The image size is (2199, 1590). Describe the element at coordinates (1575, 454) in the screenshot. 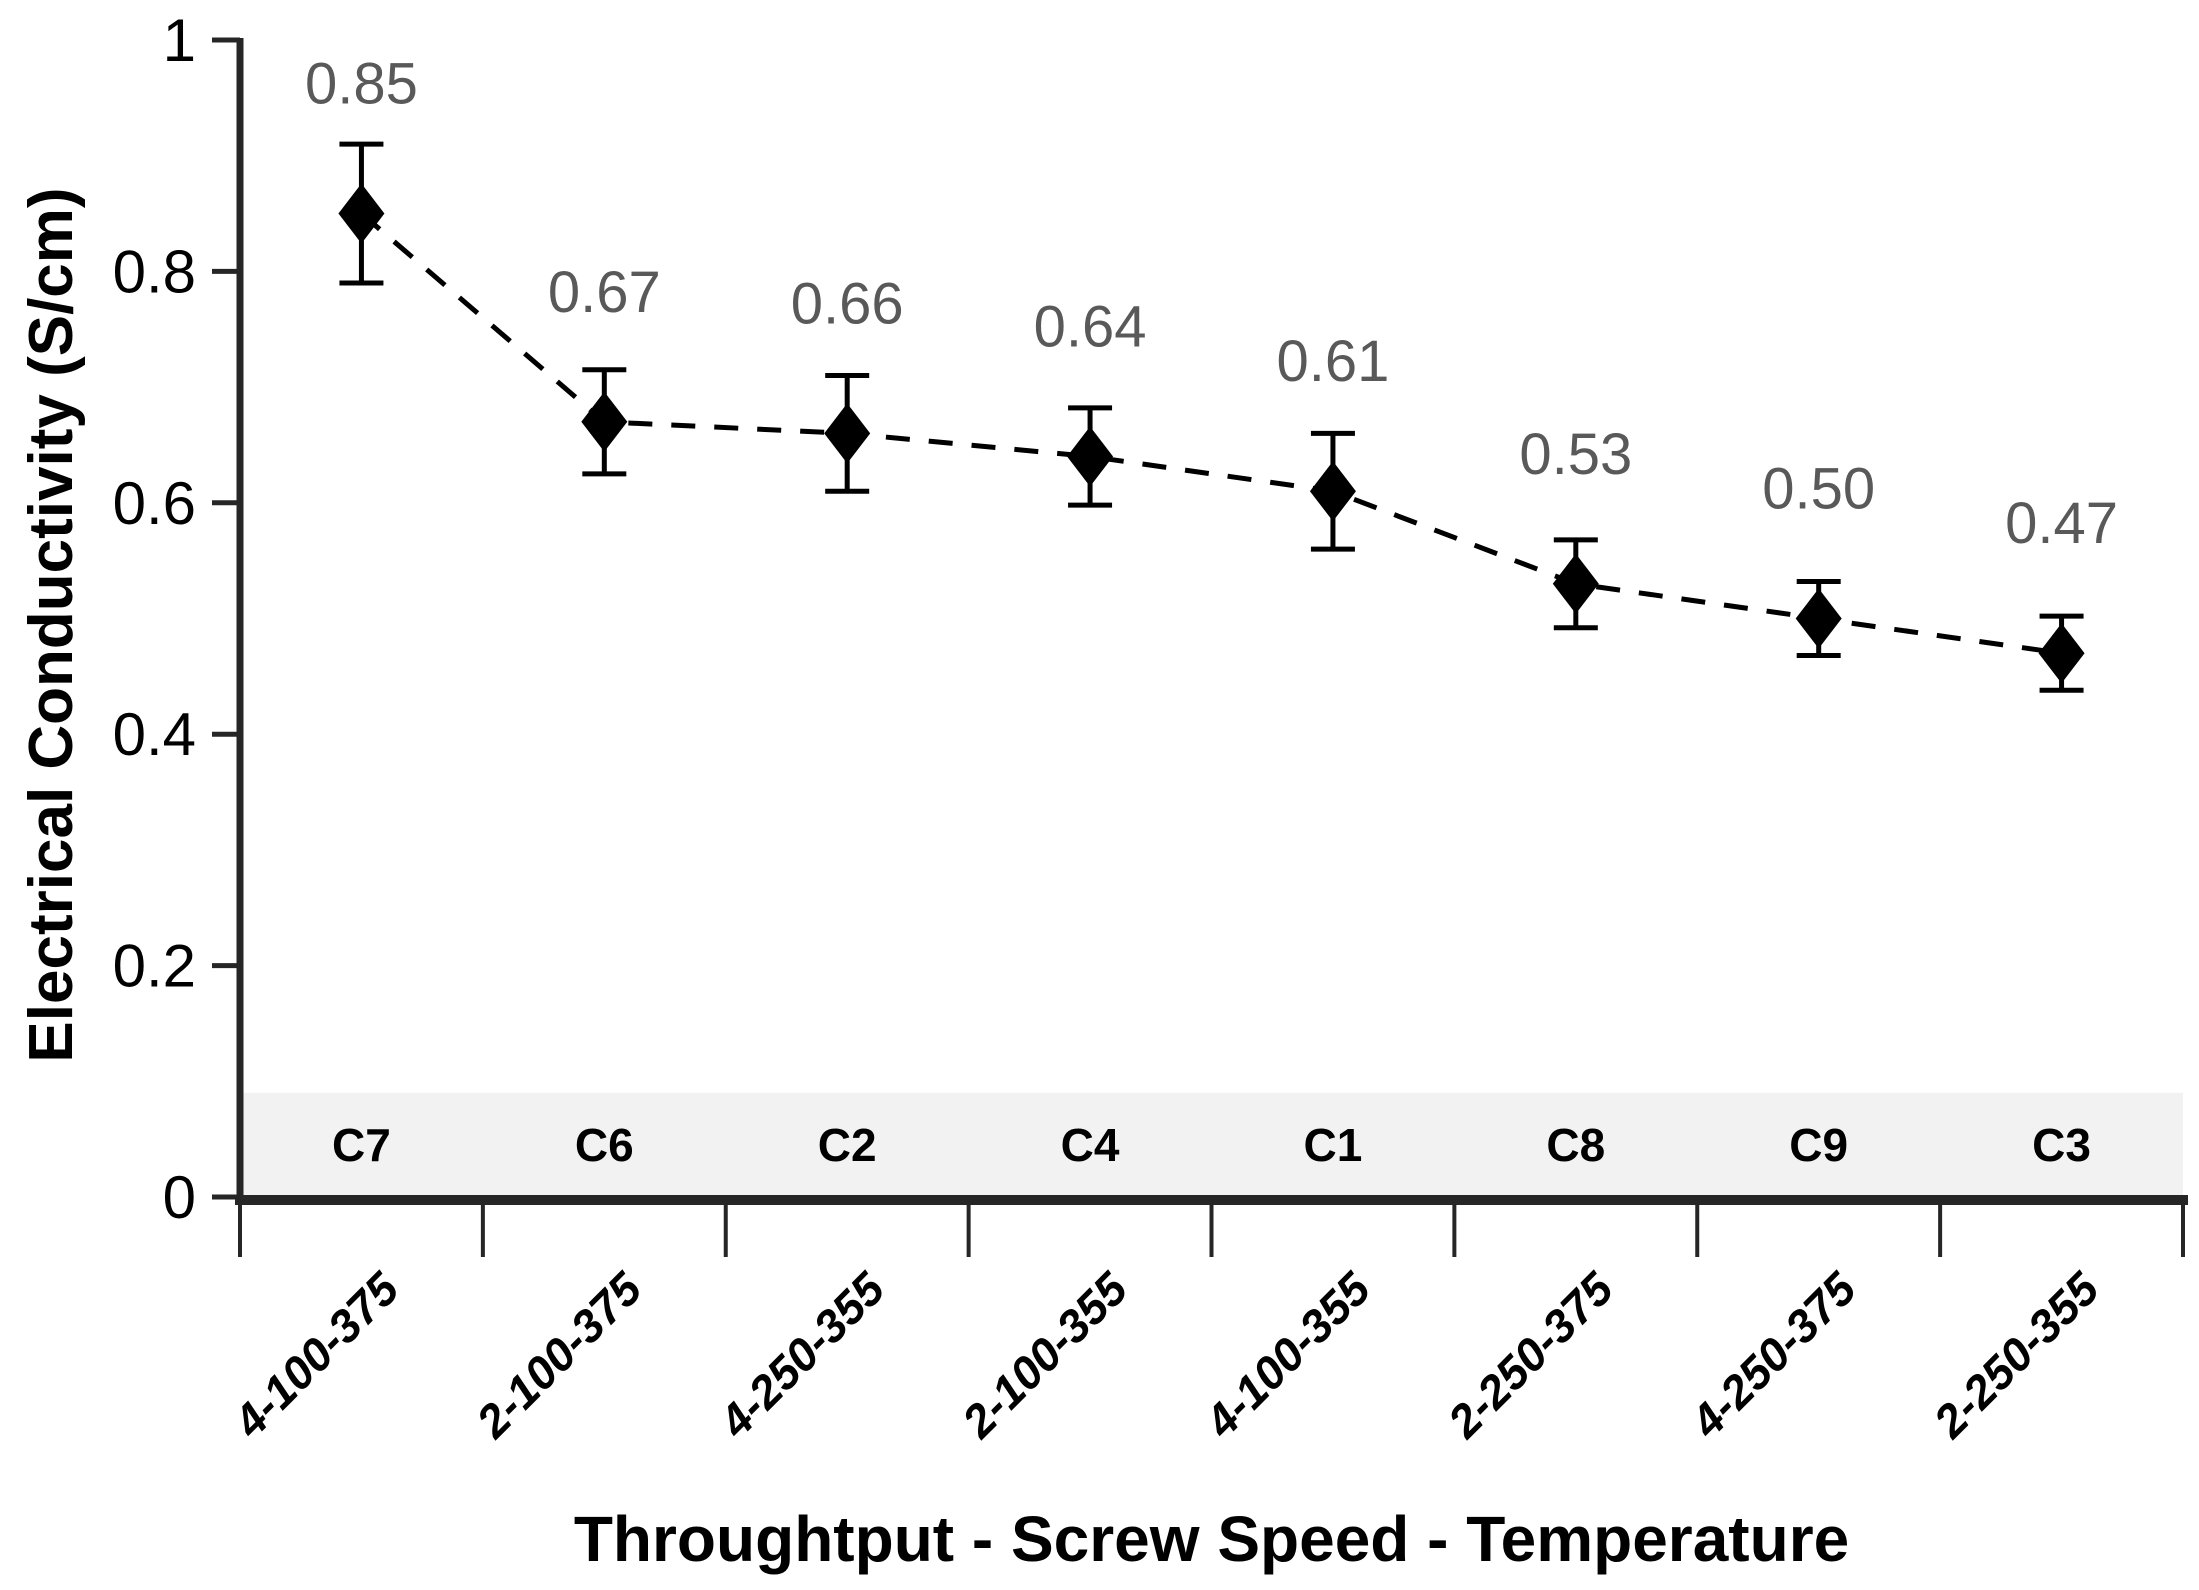

I see `data-label: 0.53` at that location.